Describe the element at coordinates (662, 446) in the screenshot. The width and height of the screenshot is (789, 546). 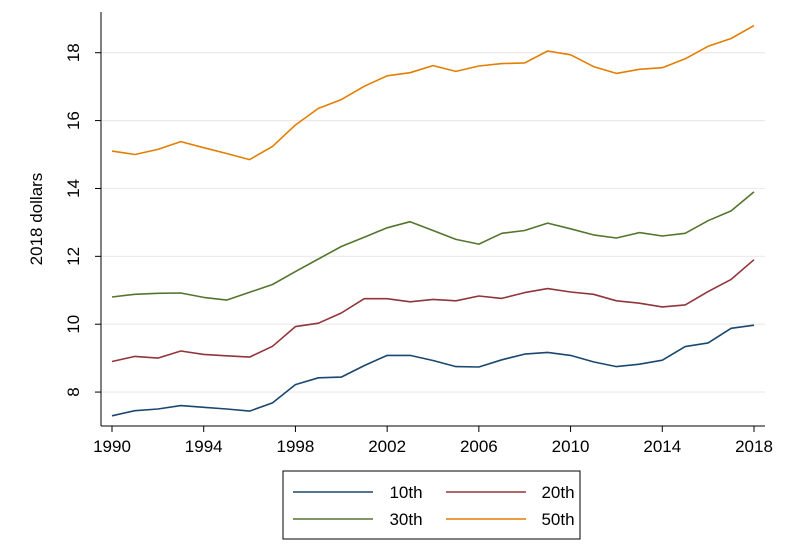
I see `x-tick-label: 2014` at that location.